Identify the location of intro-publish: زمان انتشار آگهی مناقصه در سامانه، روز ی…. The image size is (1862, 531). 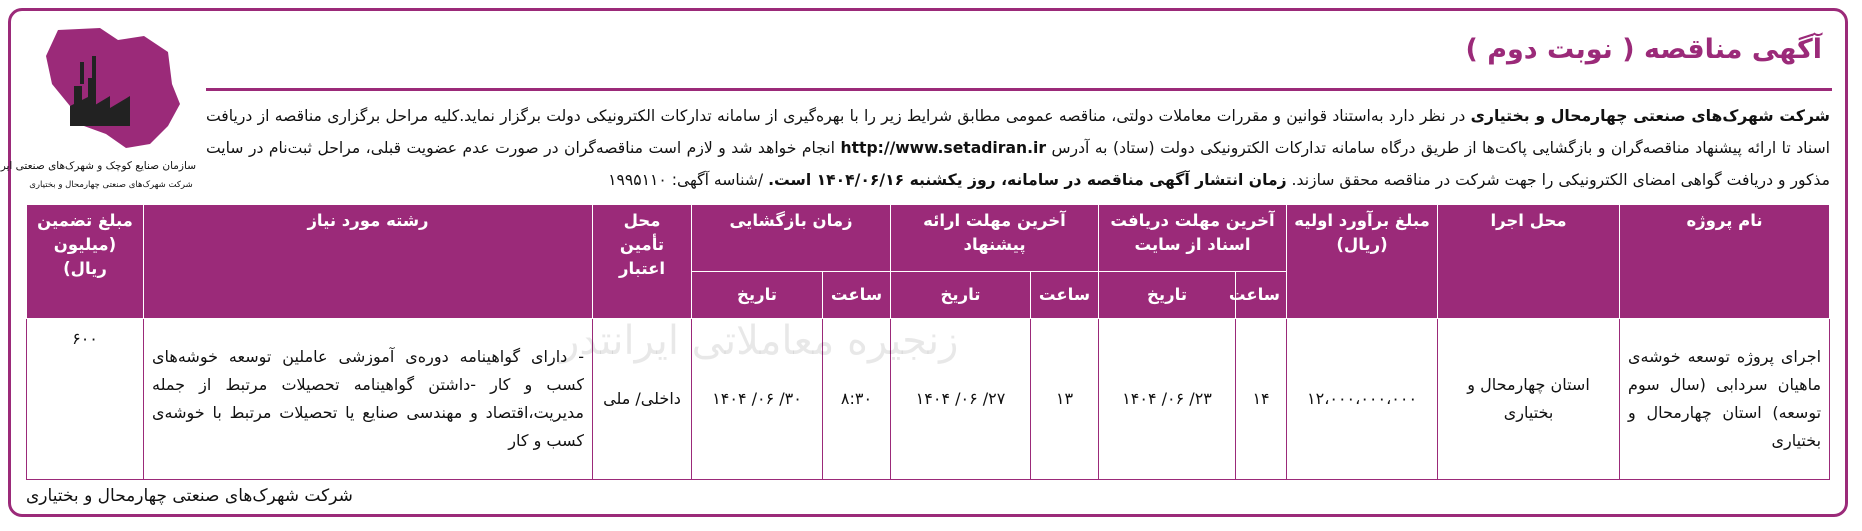
(1027, 180).